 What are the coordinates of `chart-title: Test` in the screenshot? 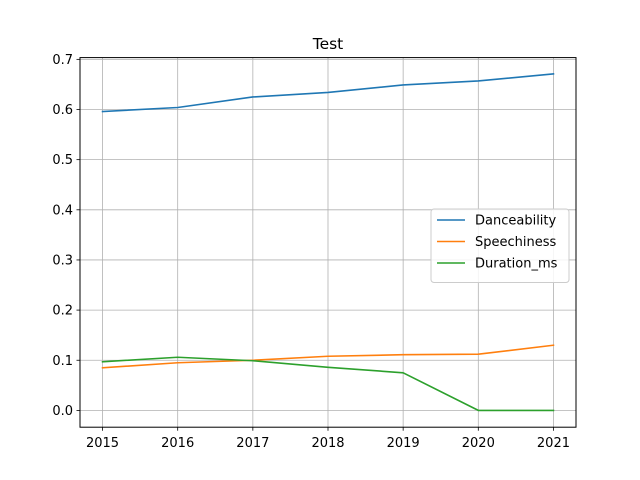 It's located at (328, 44).